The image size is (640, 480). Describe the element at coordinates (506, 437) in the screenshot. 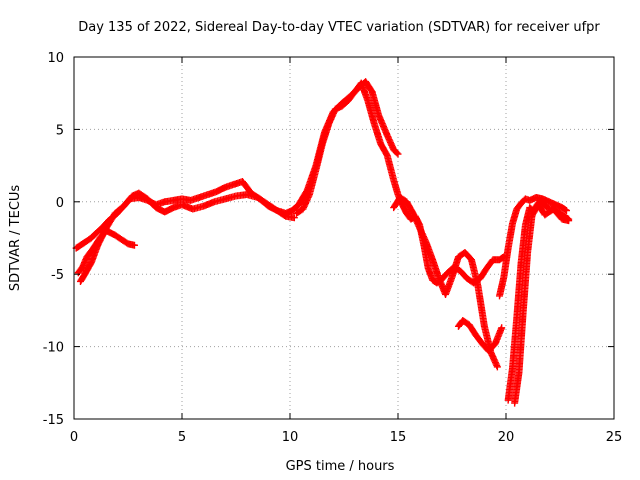

I see `x-tick-label: 20` at that location.